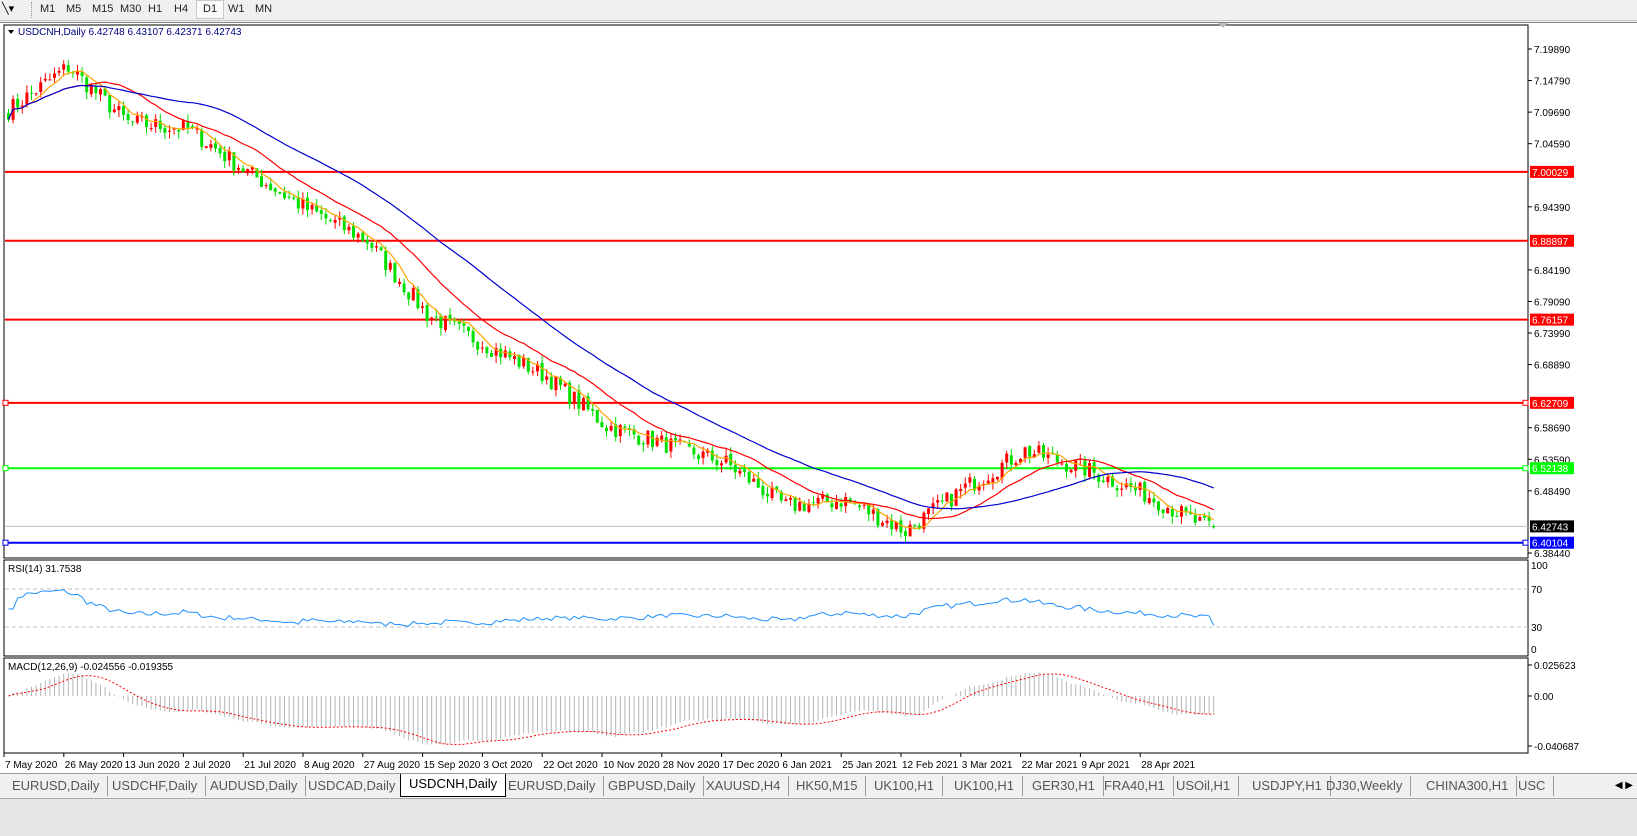 This screenshot has height=836, width=1637. I want to click on chart-tab: GBPUSD,Daily, so click(652, 786).